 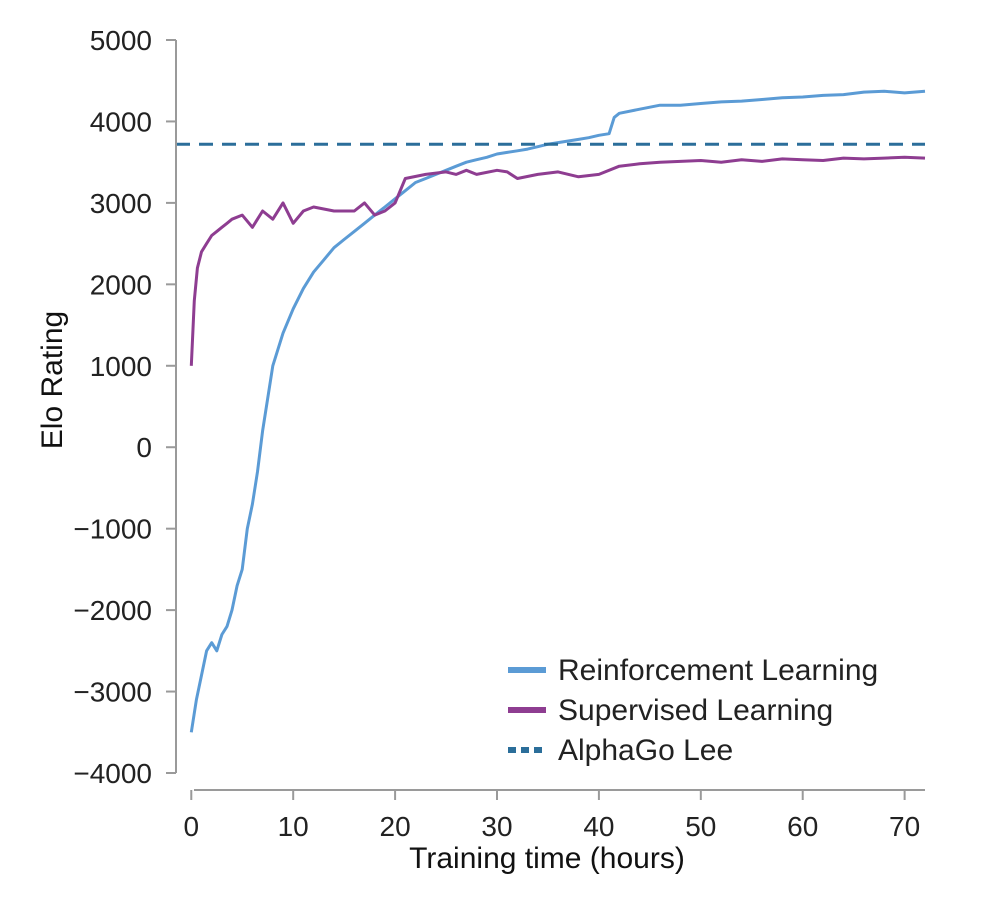 I want to click on x-tick-label: 20, so click(x=395, y=826).